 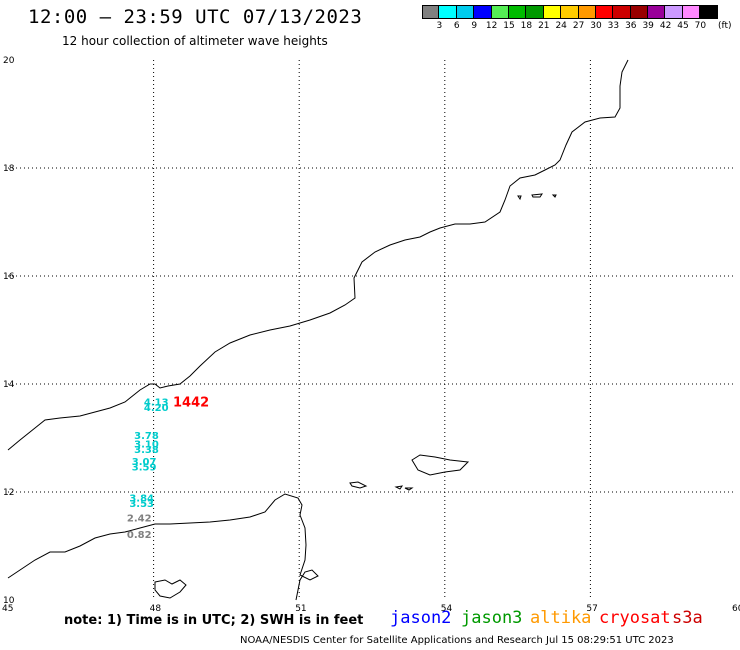 What do you see at coordinates (156, 609) in the screenshot?
I see `lon-tick-label: 48` at bounding box center [156, 609].